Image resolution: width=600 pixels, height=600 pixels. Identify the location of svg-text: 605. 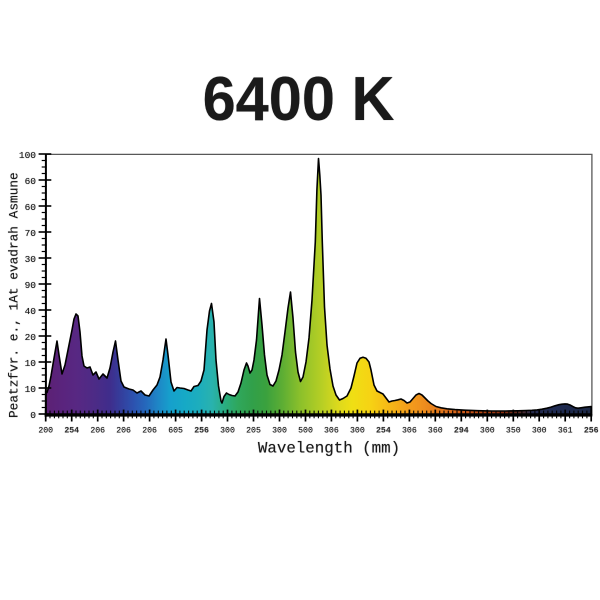
(175, 430).